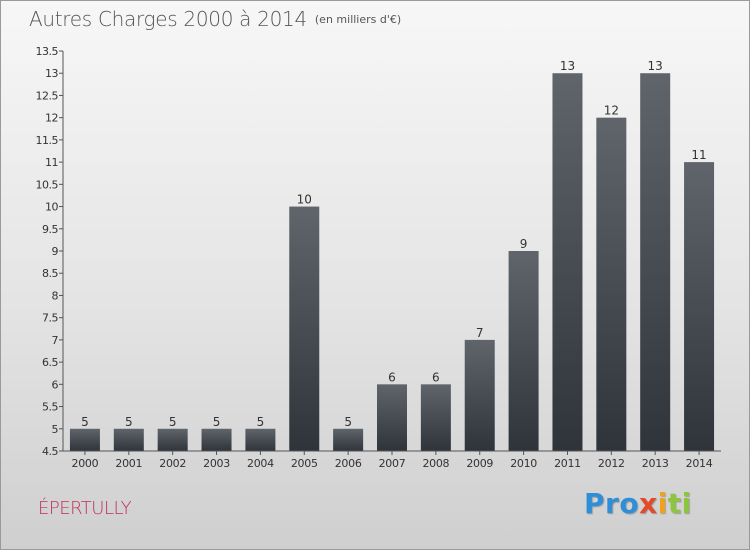 The height and width of the screenshot is (550, 750). I want to click on x-tick-label: 2010, so click(523, 463).